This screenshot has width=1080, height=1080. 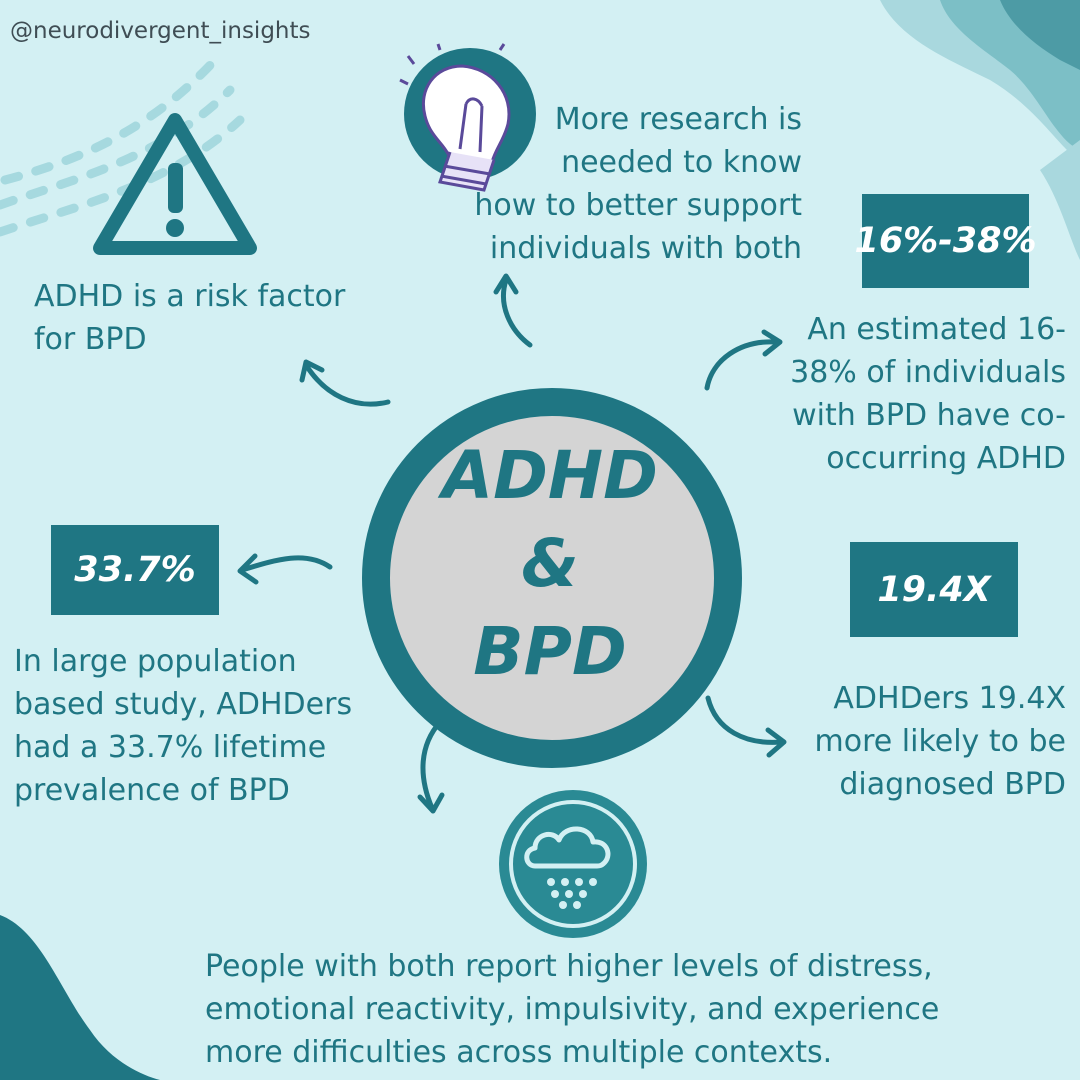 I want to click on lightbulb-icon, so click(x=467, y=117).